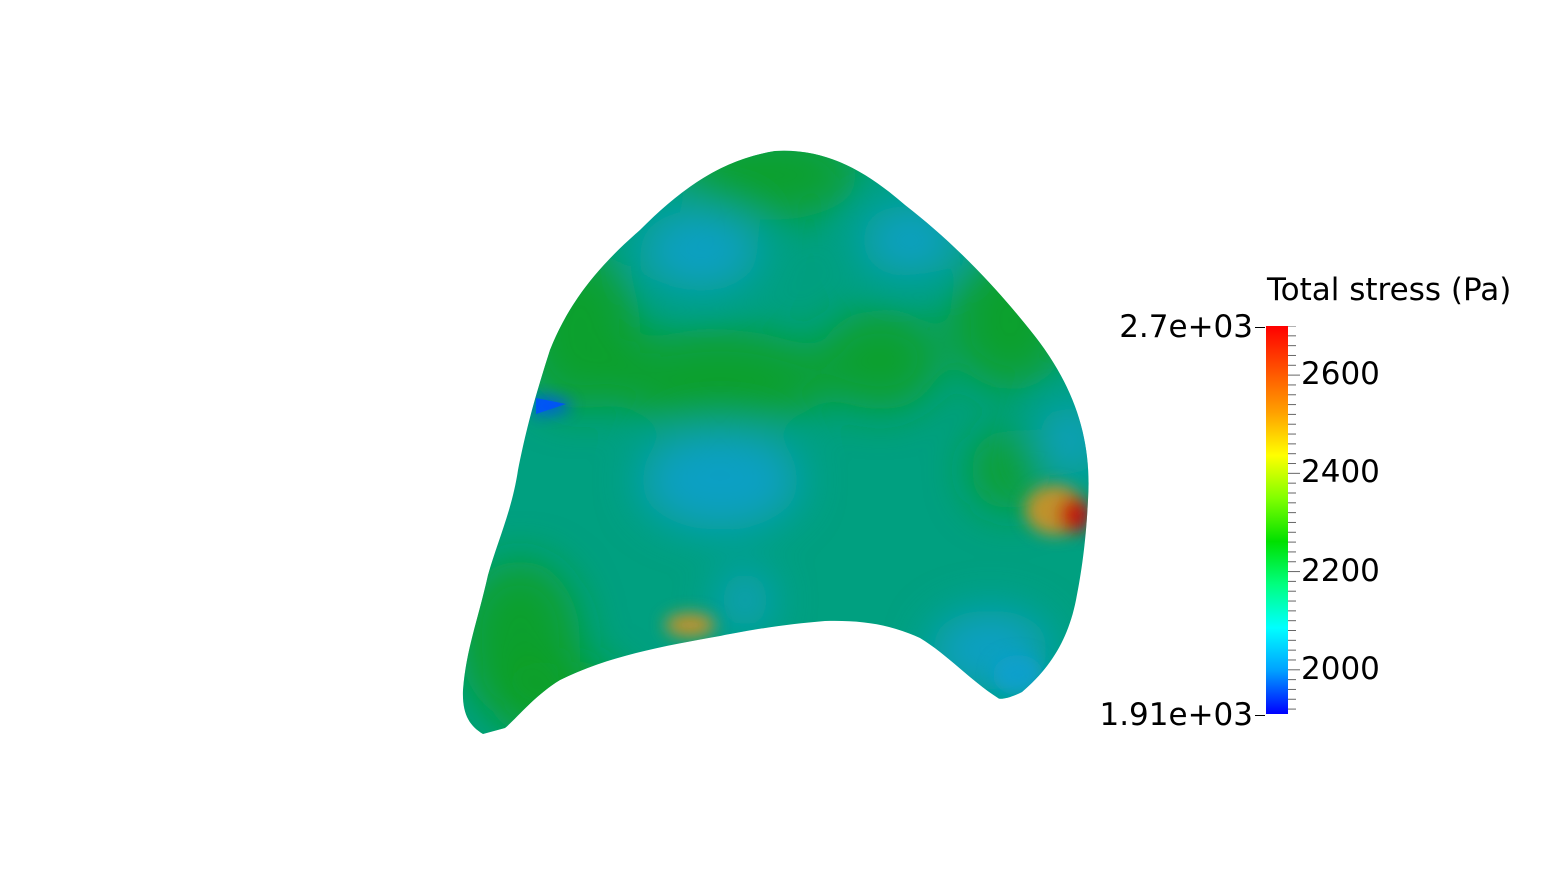  I want to click on legend-max-label: 2.7e+03, so click(1186, 327).